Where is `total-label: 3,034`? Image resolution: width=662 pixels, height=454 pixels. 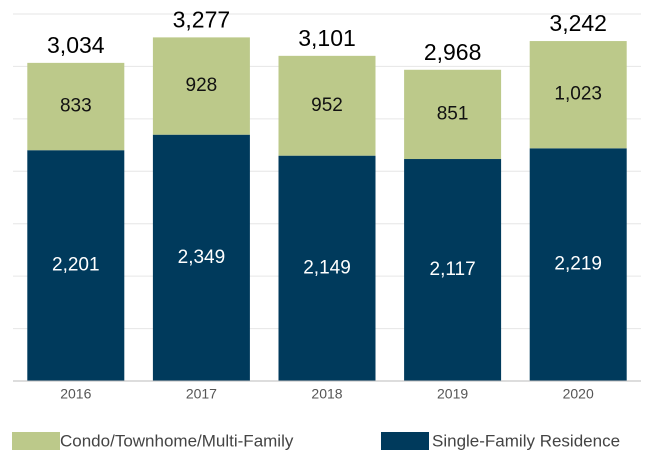
total-label: 3,034 is located at coordinates (76, 45).